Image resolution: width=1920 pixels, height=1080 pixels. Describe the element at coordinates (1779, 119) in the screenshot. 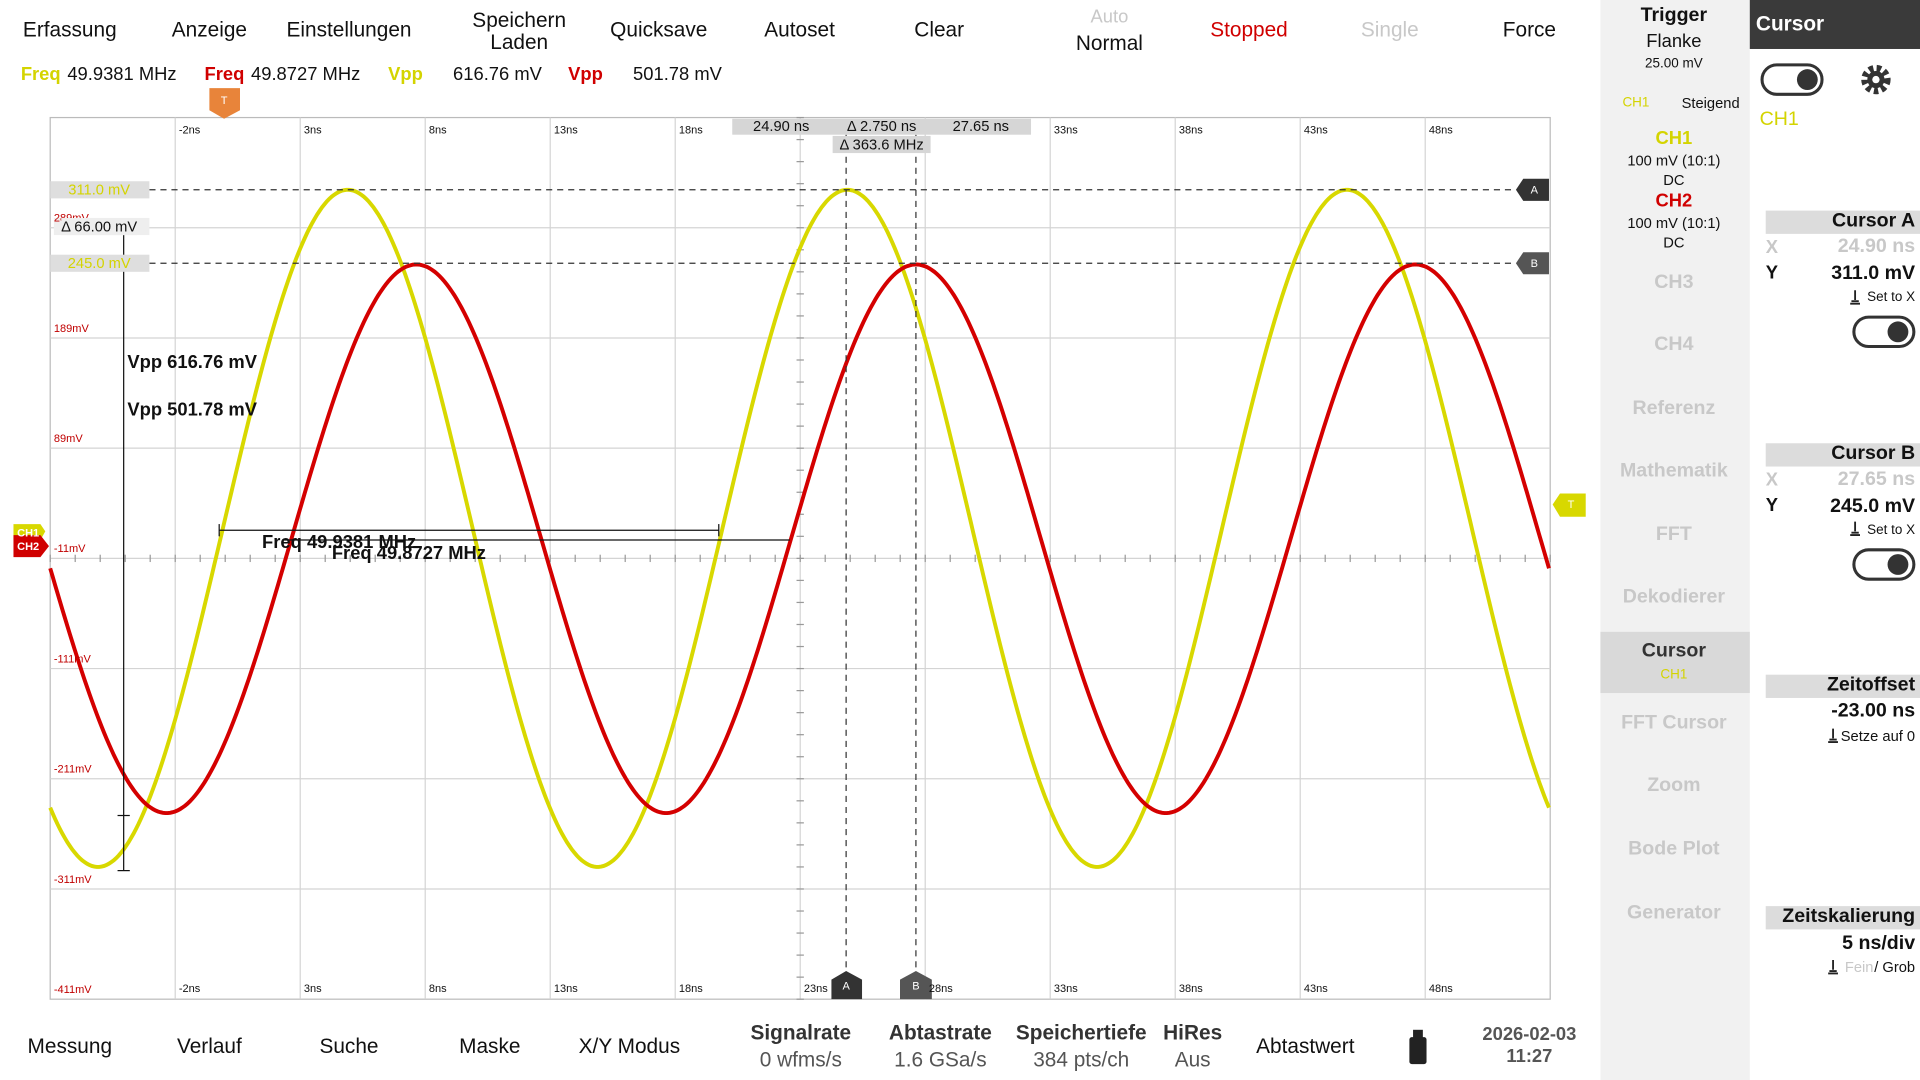

I see `cursor-source: CH1` at that location.